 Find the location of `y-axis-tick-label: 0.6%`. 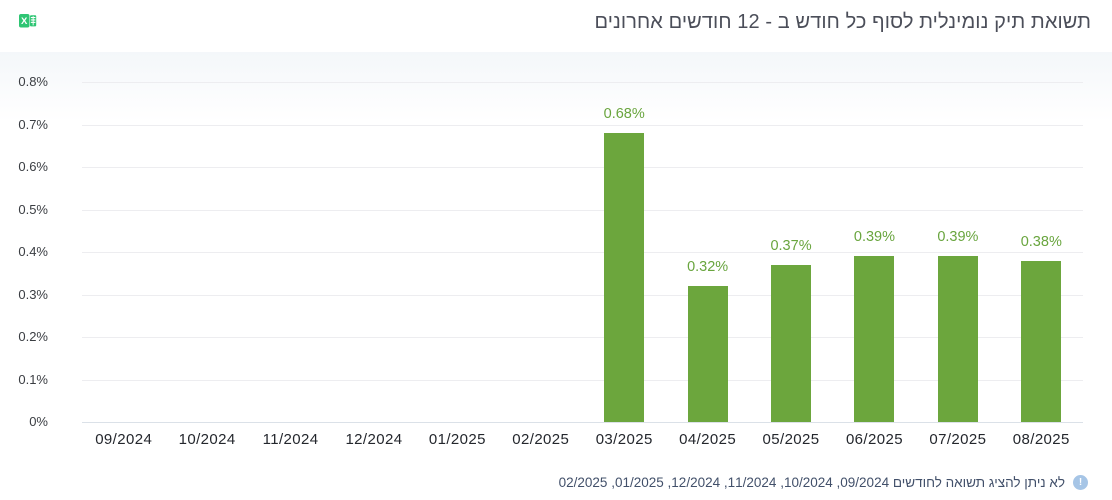

y-axis-tick-label: 0.6% is located at coordinates (33, 166).